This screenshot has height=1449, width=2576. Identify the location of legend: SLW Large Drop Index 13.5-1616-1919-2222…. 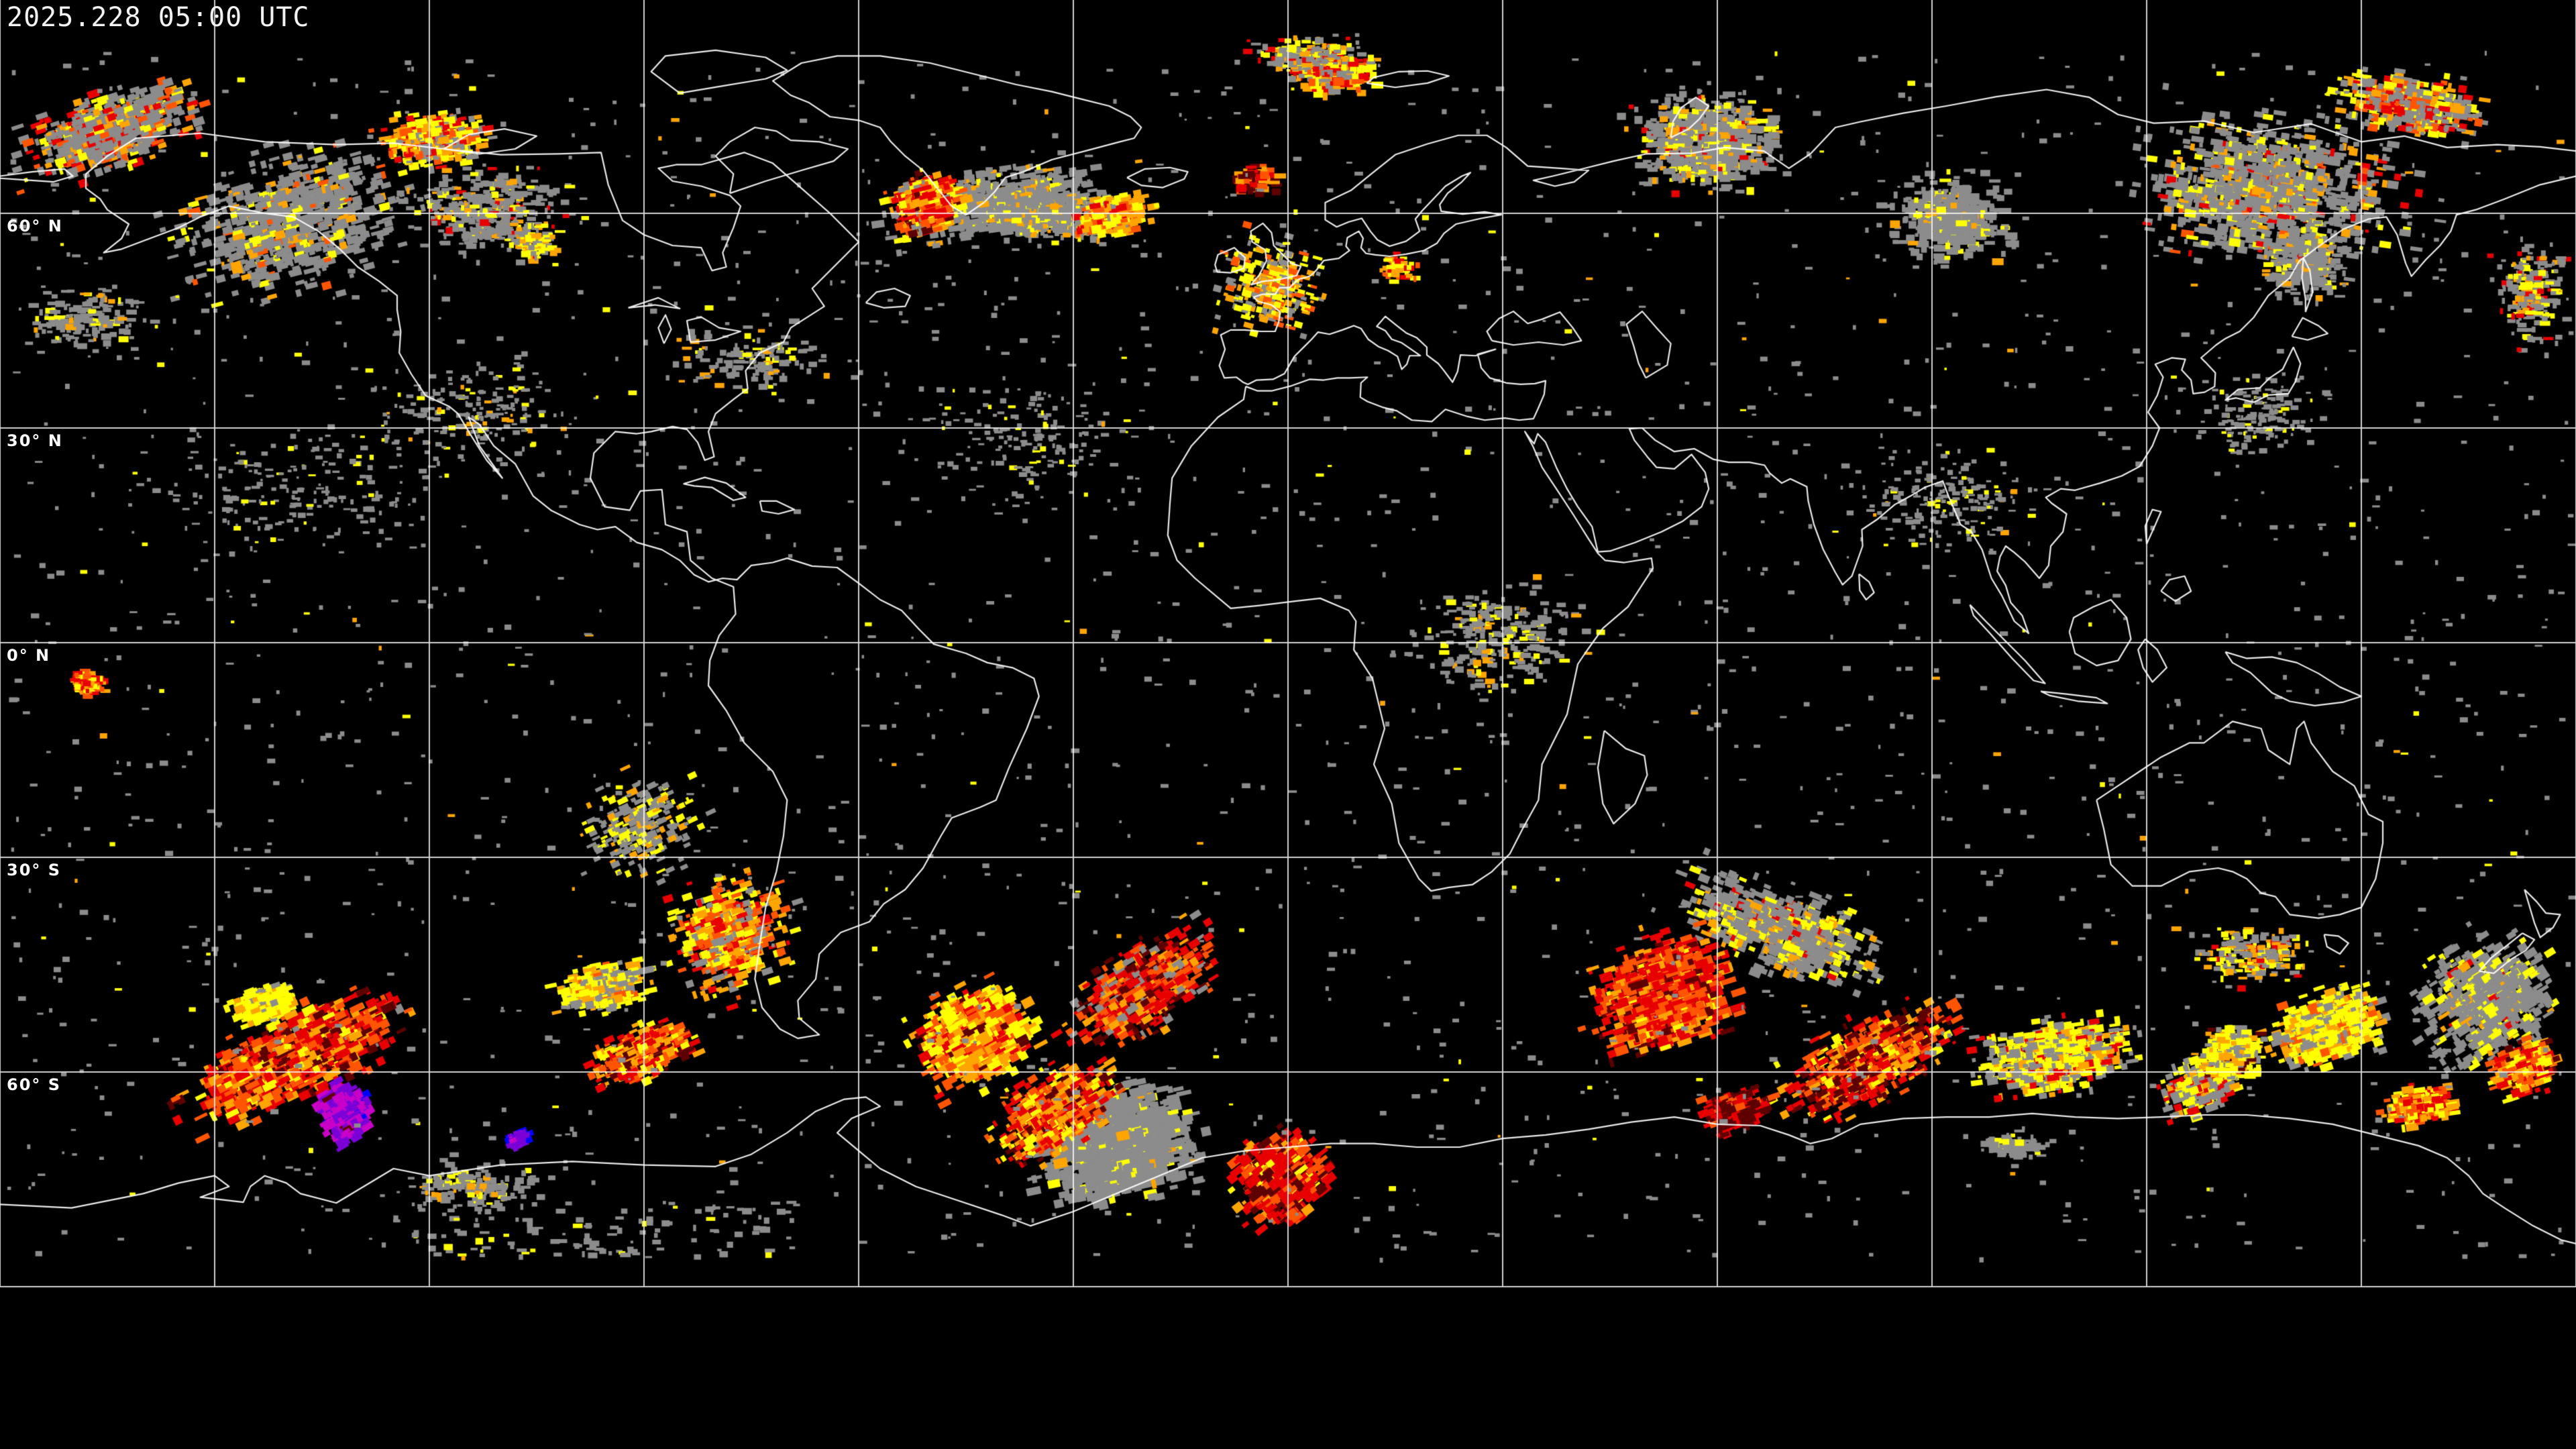
(1288, 1368).